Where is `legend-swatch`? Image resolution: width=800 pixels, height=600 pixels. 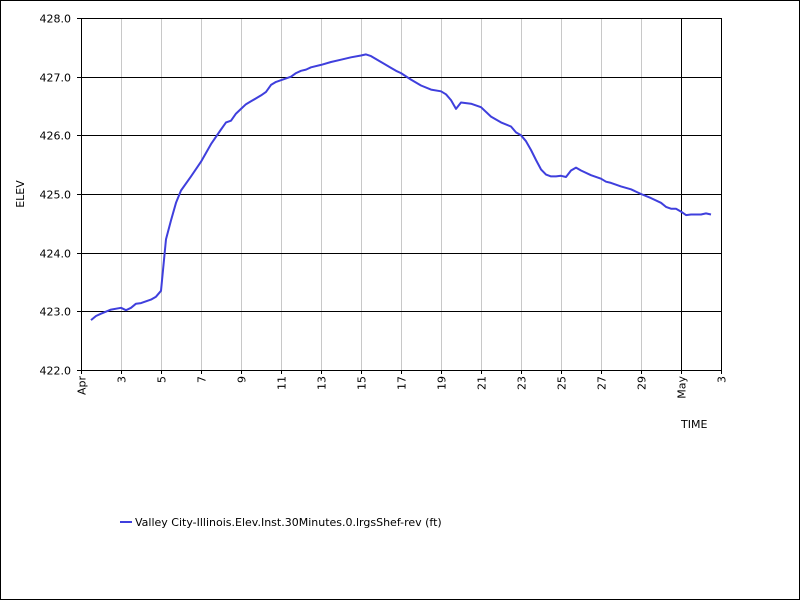 legend-swatch is located at coordinates (126, 522).